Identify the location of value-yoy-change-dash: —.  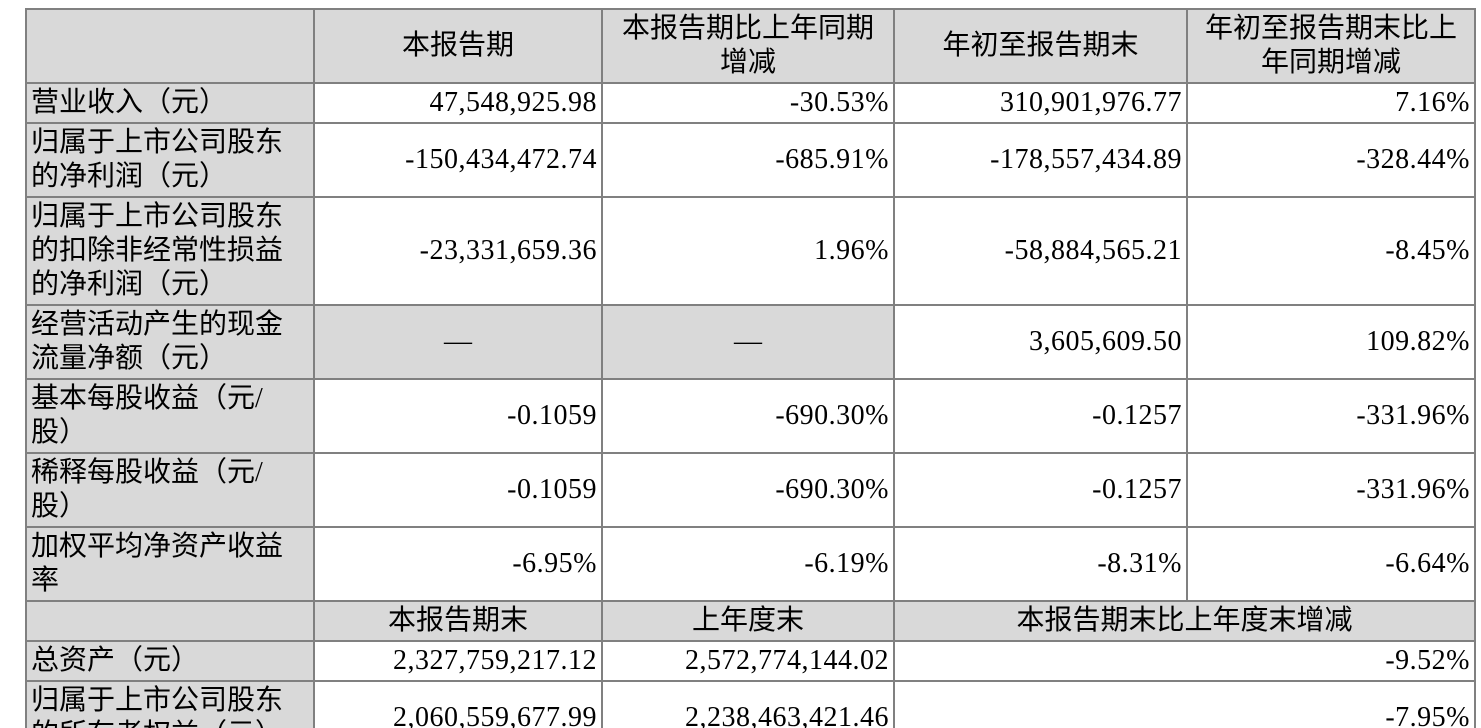
(748, 342).